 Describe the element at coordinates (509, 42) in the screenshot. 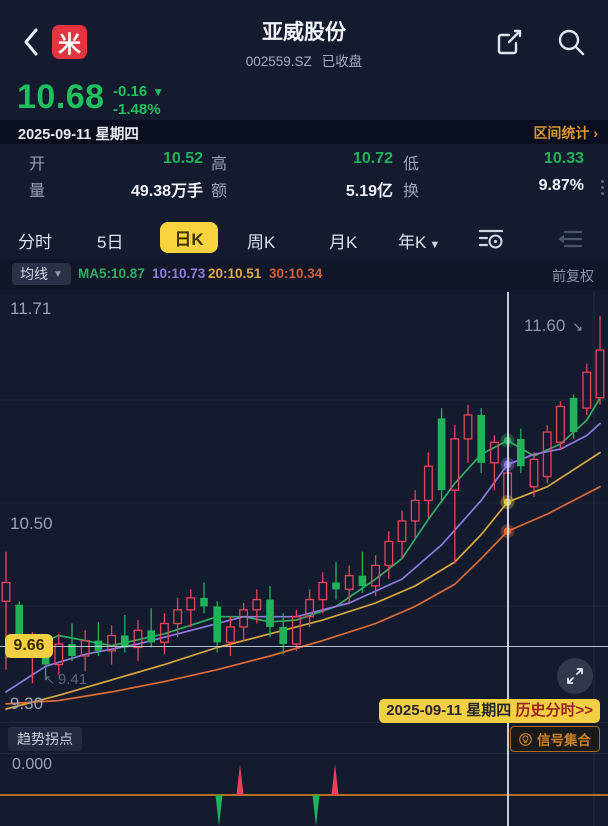

I see `share-icon` at that location.